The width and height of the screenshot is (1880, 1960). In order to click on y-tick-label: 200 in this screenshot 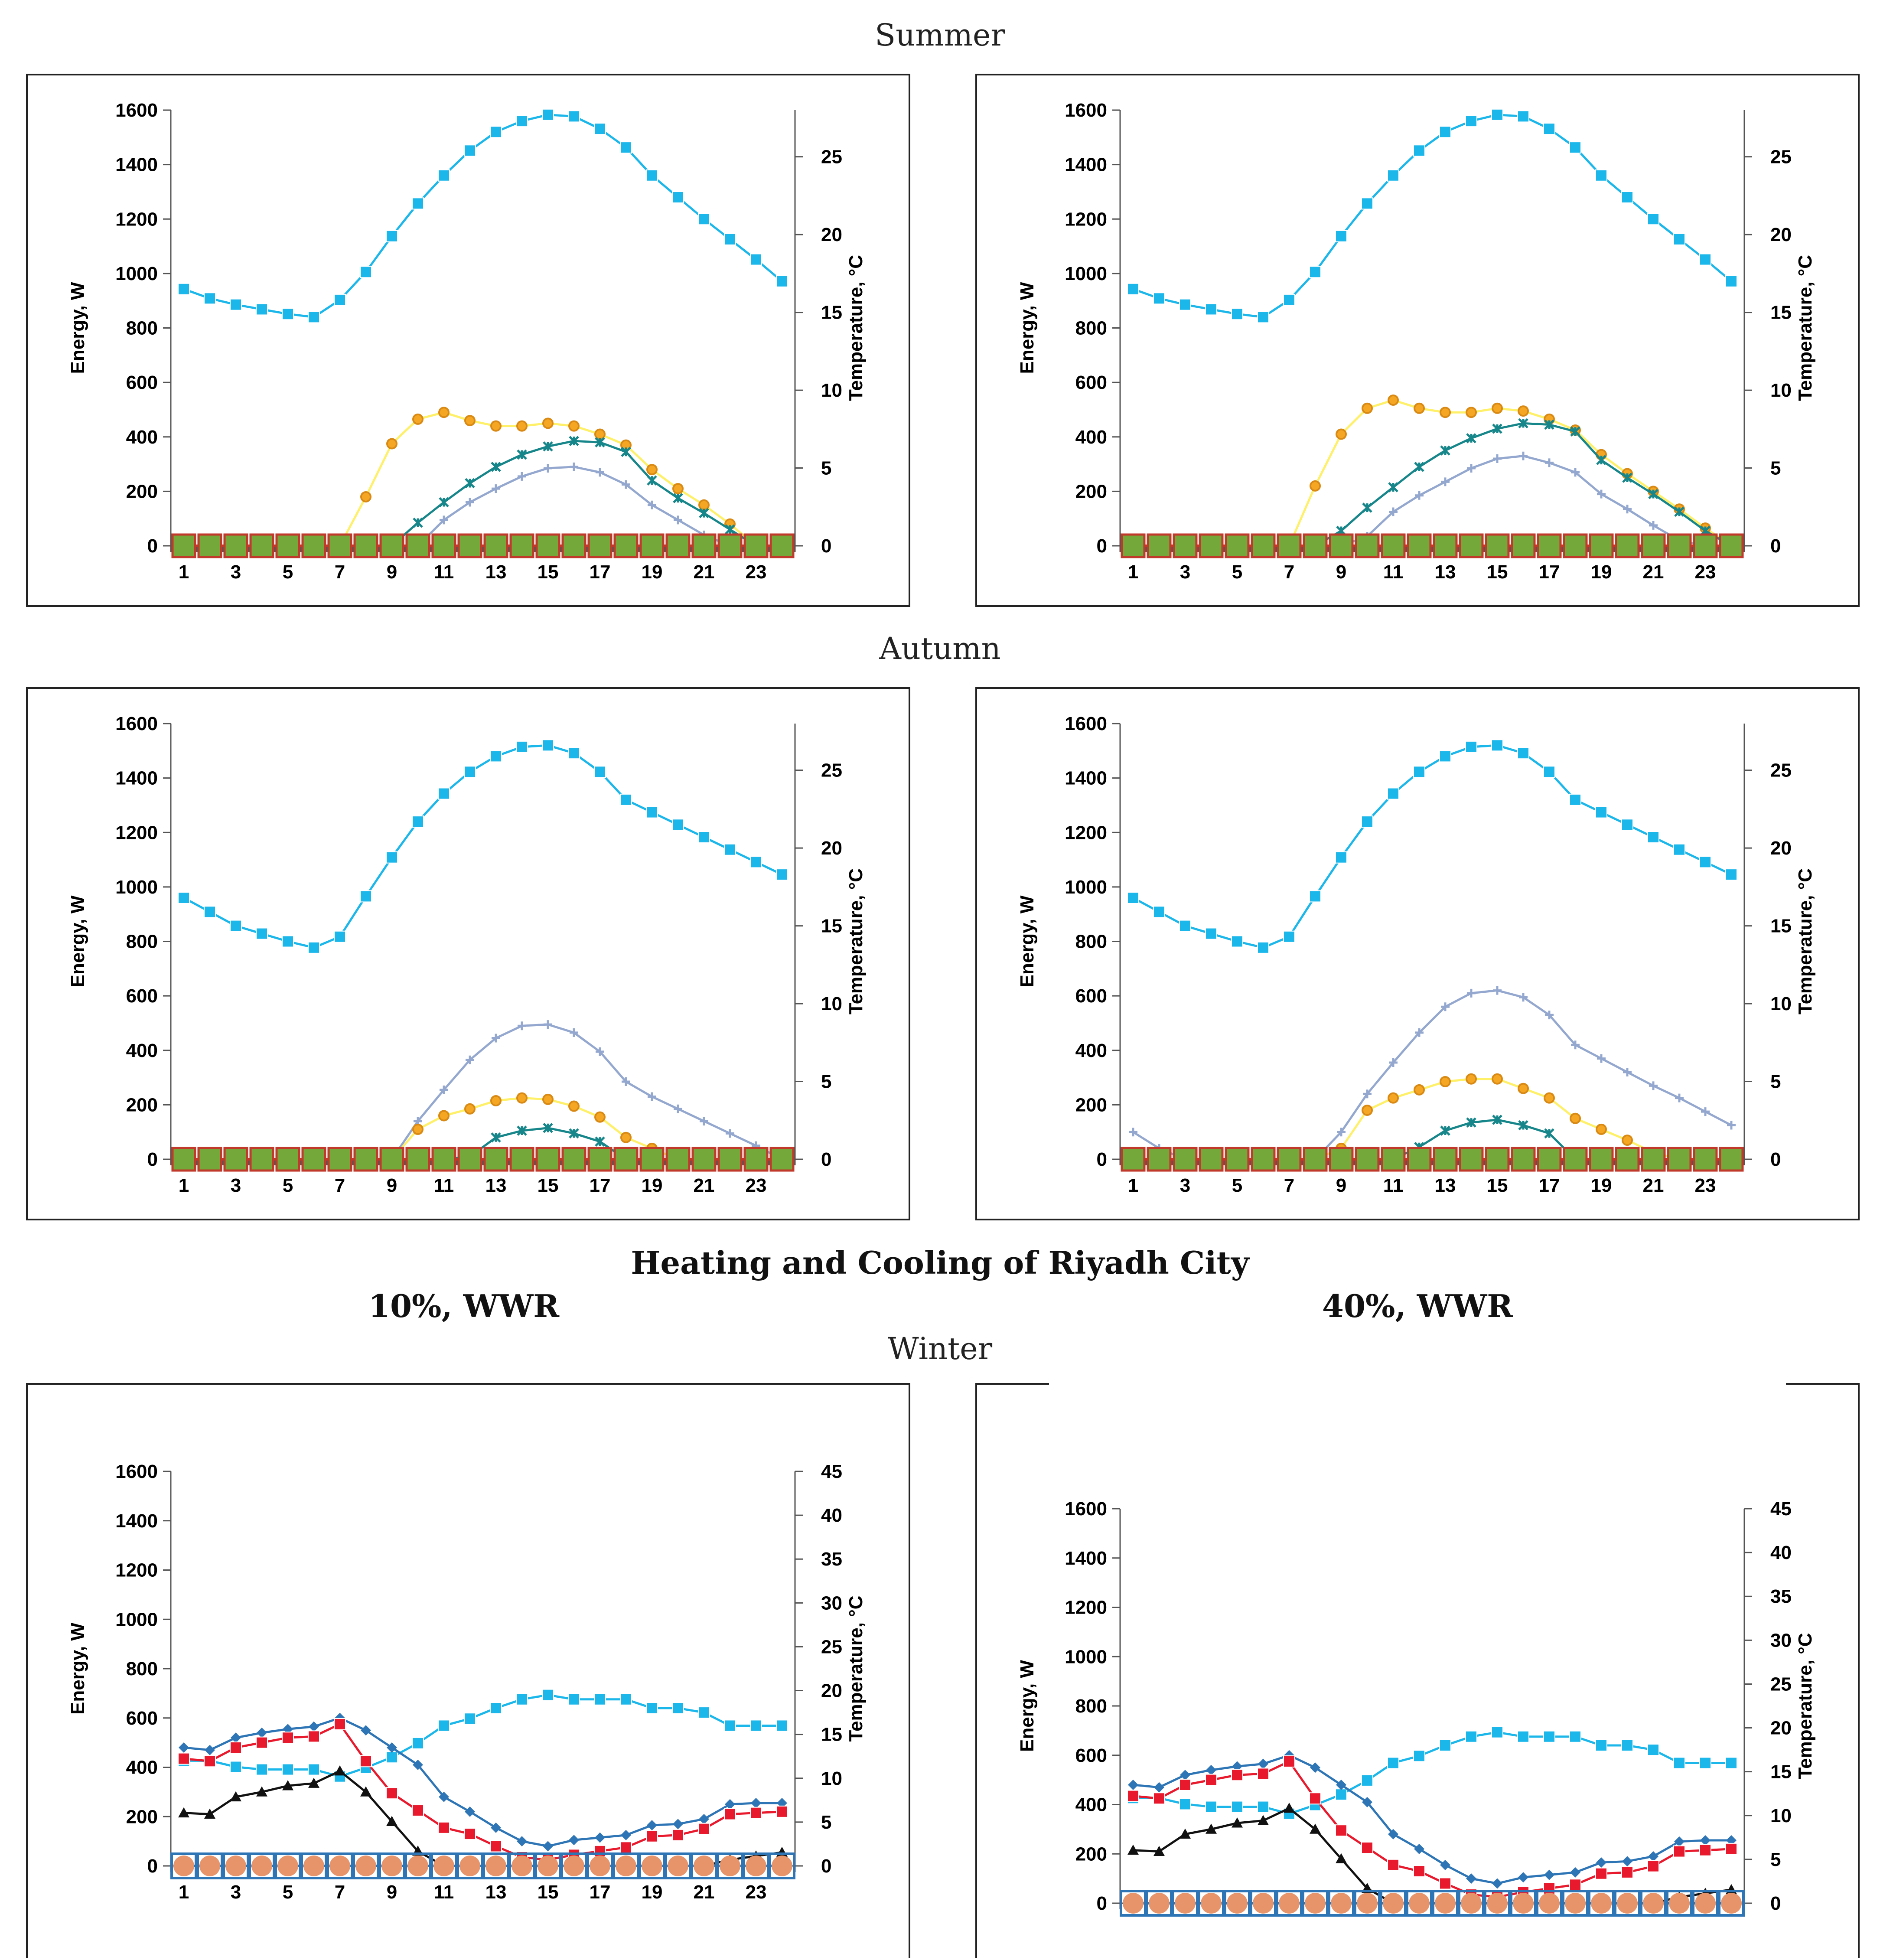, I will do `click(142, 491)`.